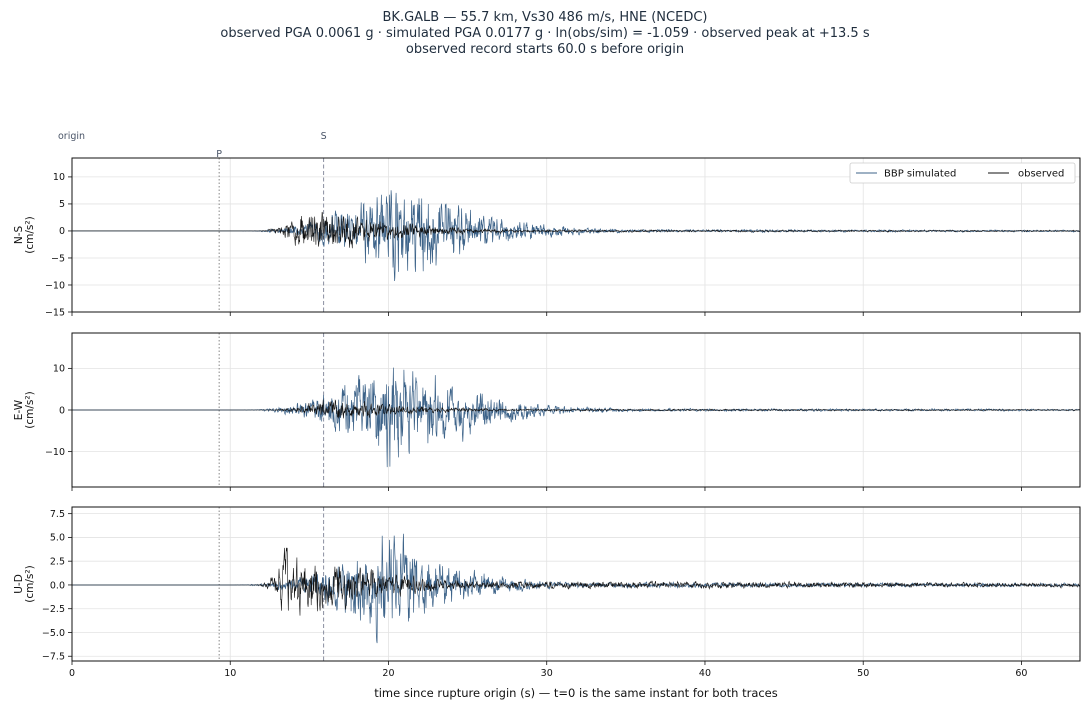 This screenshot has width=1089, height=710. I want to click on observed-trace-ud, so click(576, 581).